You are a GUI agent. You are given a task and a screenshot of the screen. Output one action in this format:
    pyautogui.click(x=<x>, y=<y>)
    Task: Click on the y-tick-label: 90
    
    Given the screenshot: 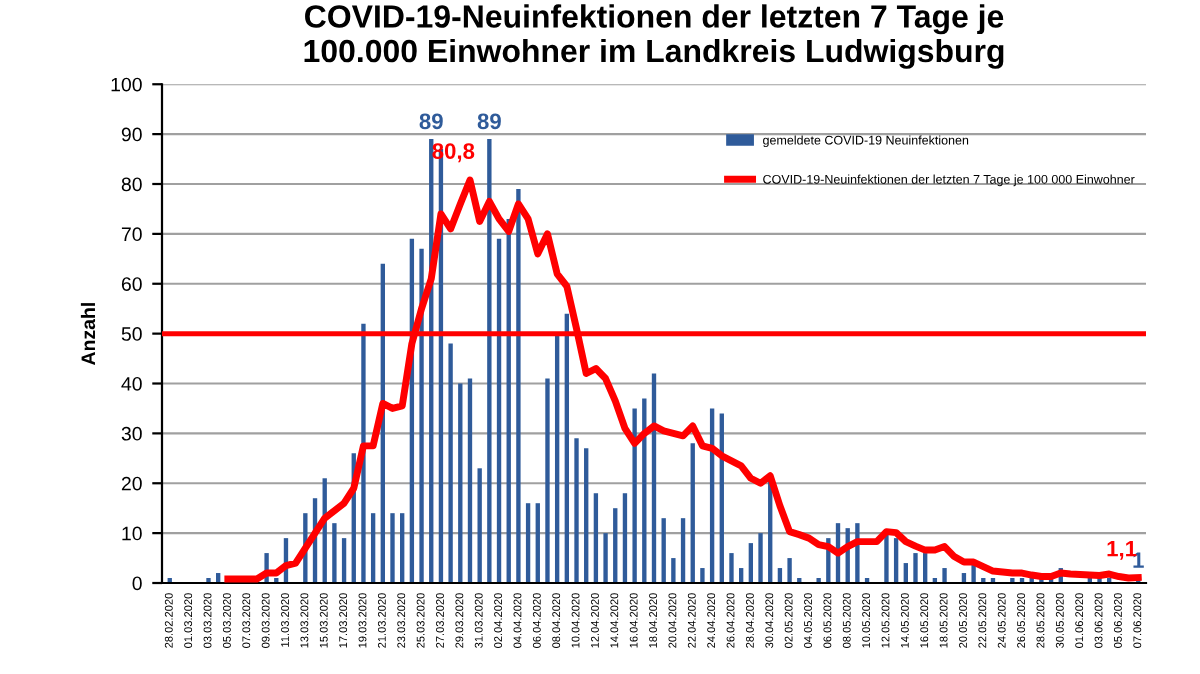 What is the action you would take?
    pyautogui.click(x=131, y=134)
    